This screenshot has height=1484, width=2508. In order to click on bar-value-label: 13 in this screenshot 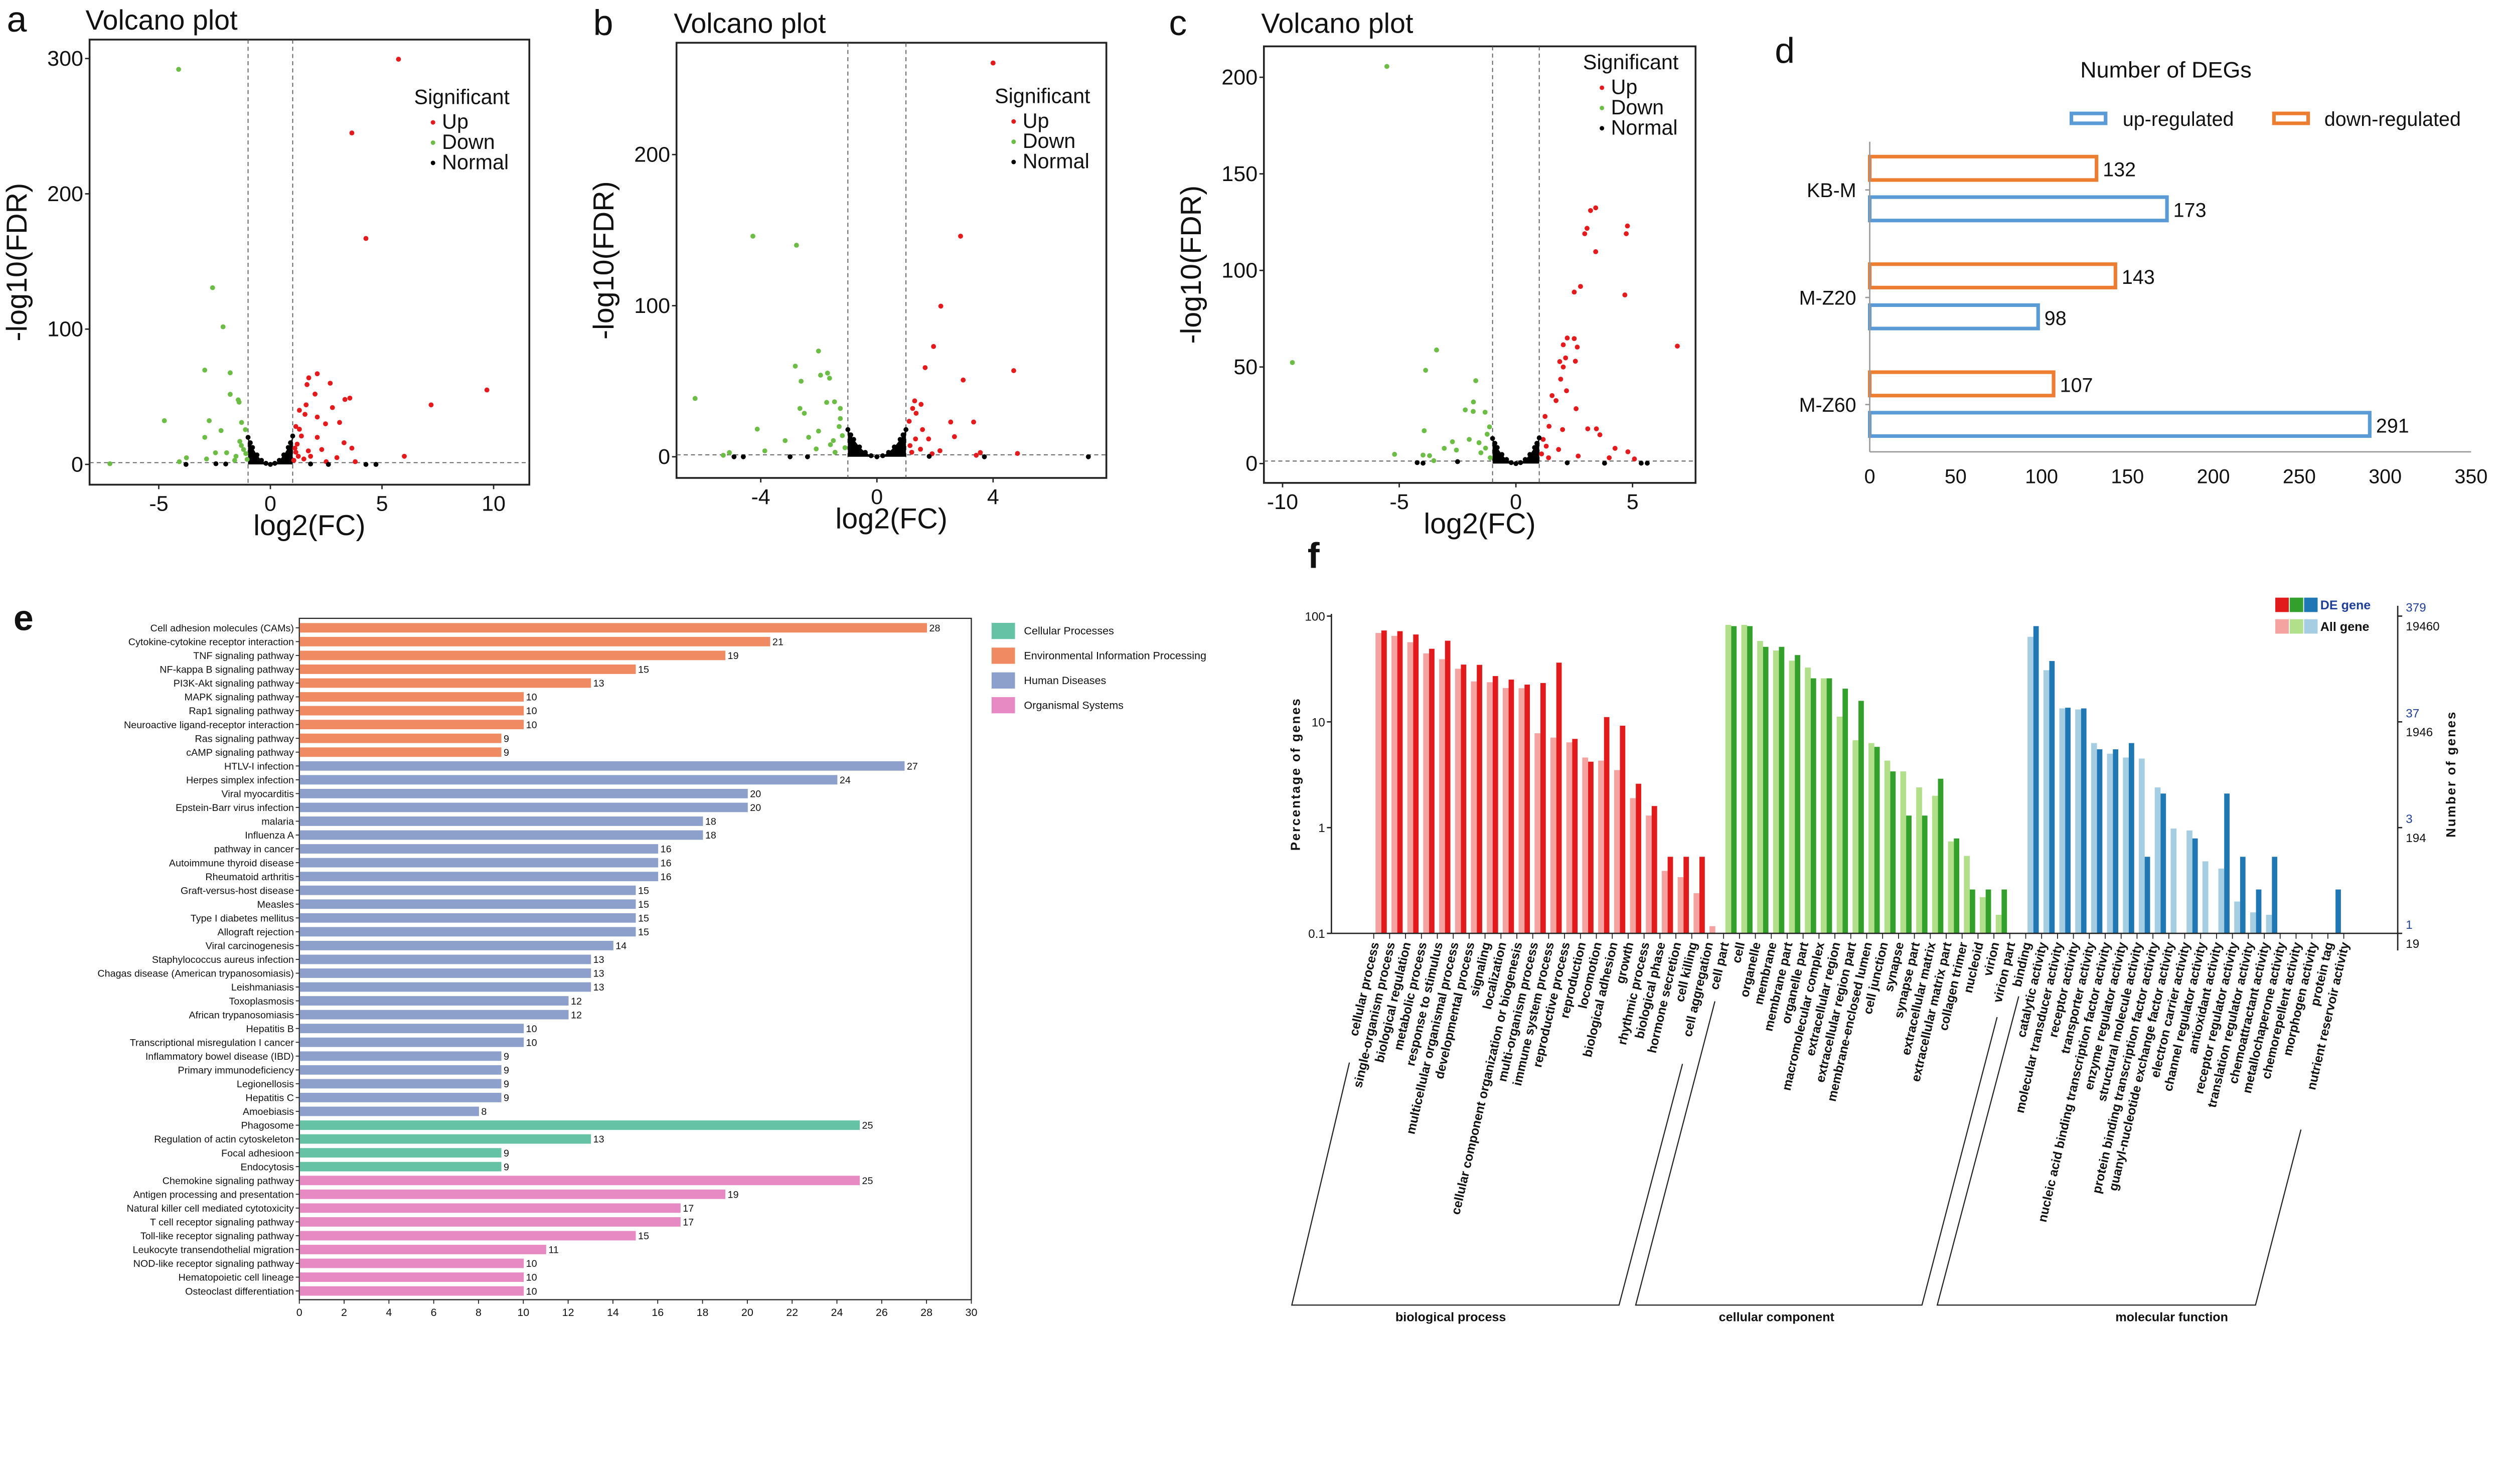, I will do `click(599, 683)`.